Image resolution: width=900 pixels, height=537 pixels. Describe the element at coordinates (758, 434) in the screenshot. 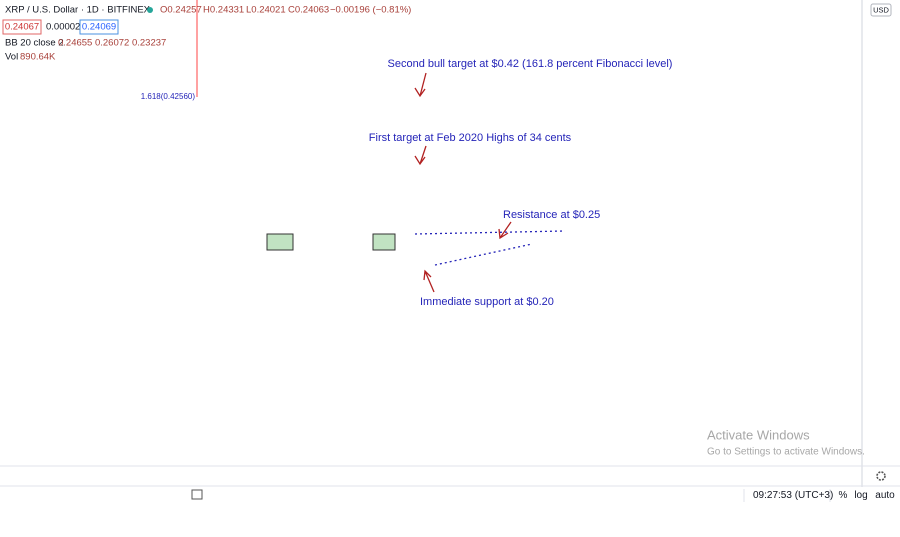

I see `watermark-title: Activate Windows` at that location.